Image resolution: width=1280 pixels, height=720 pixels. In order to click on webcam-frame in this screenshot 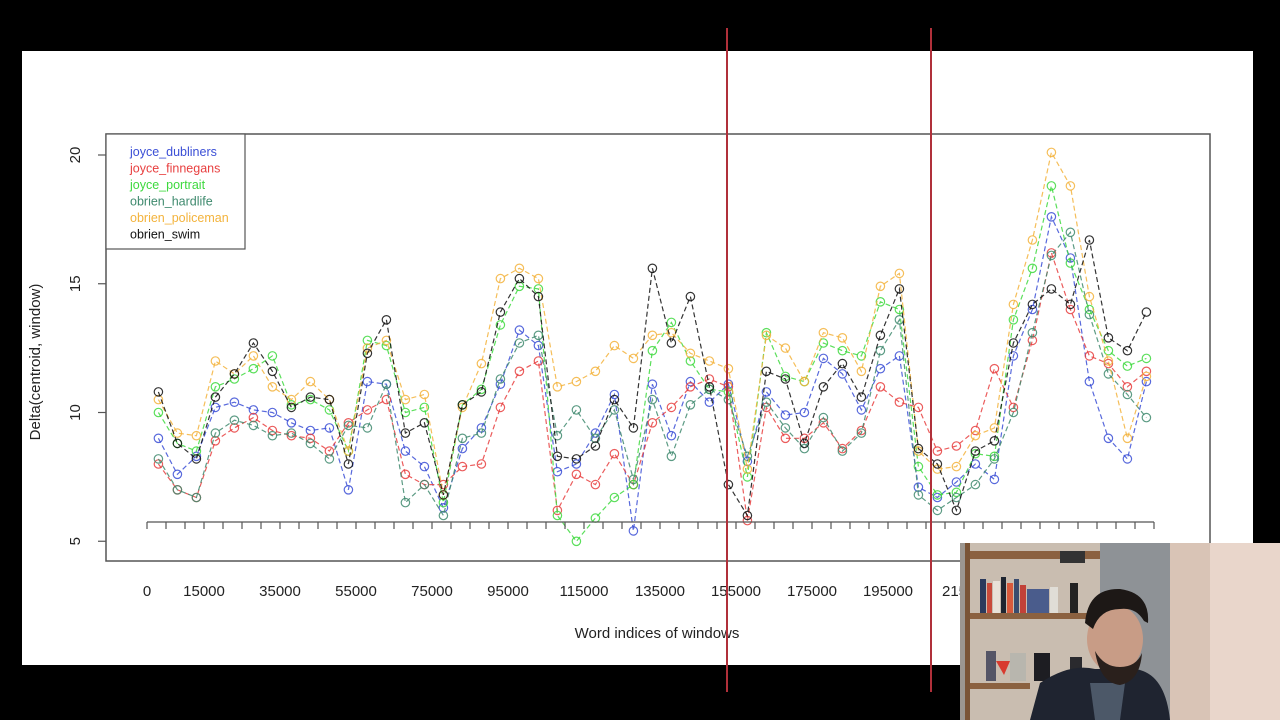, I will do `click(1120, 631)`.